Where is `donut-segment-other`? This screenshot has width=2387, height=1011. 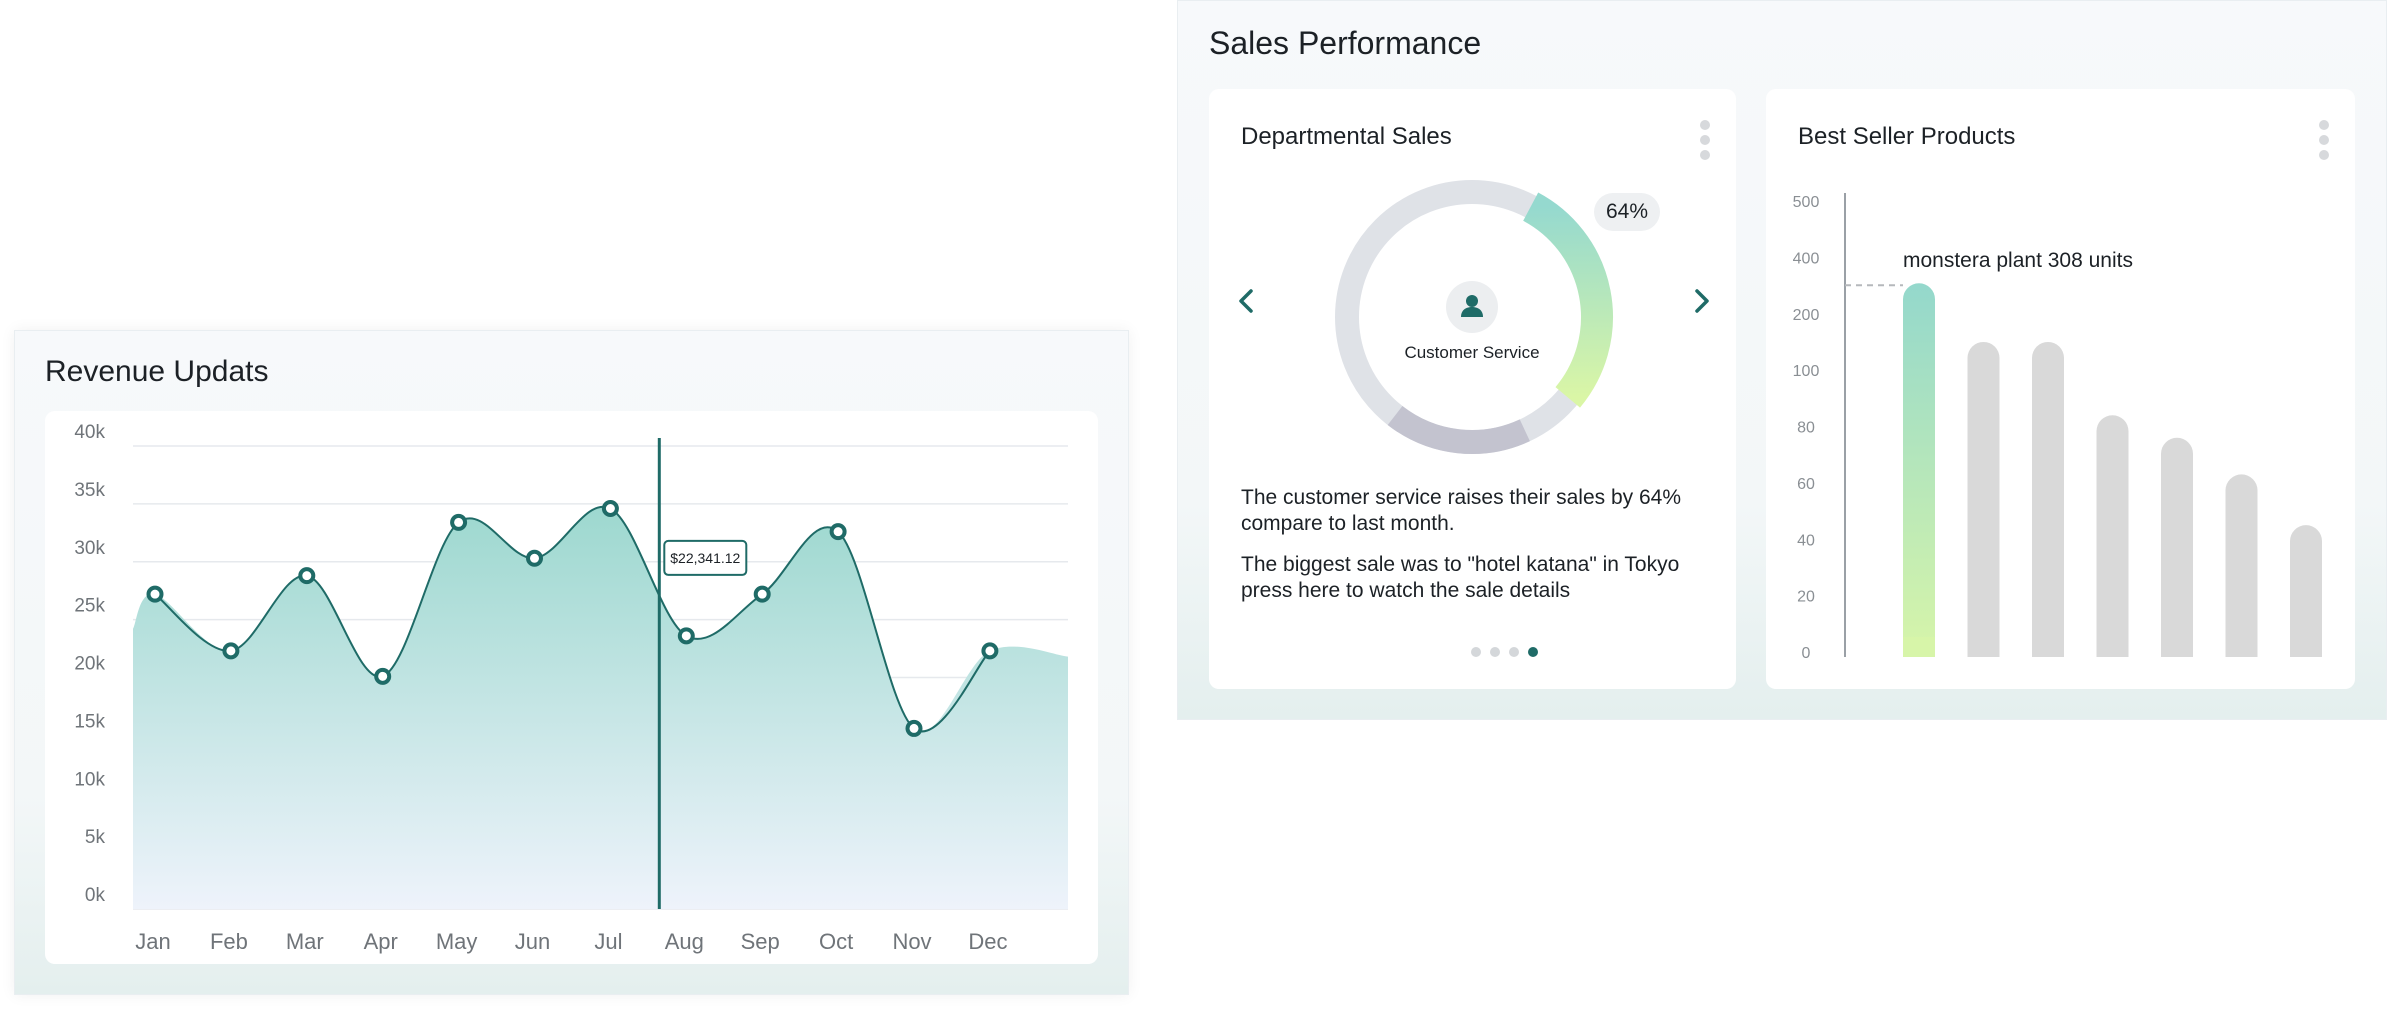
donut-segment-other is located at coordinates (1458, 429).